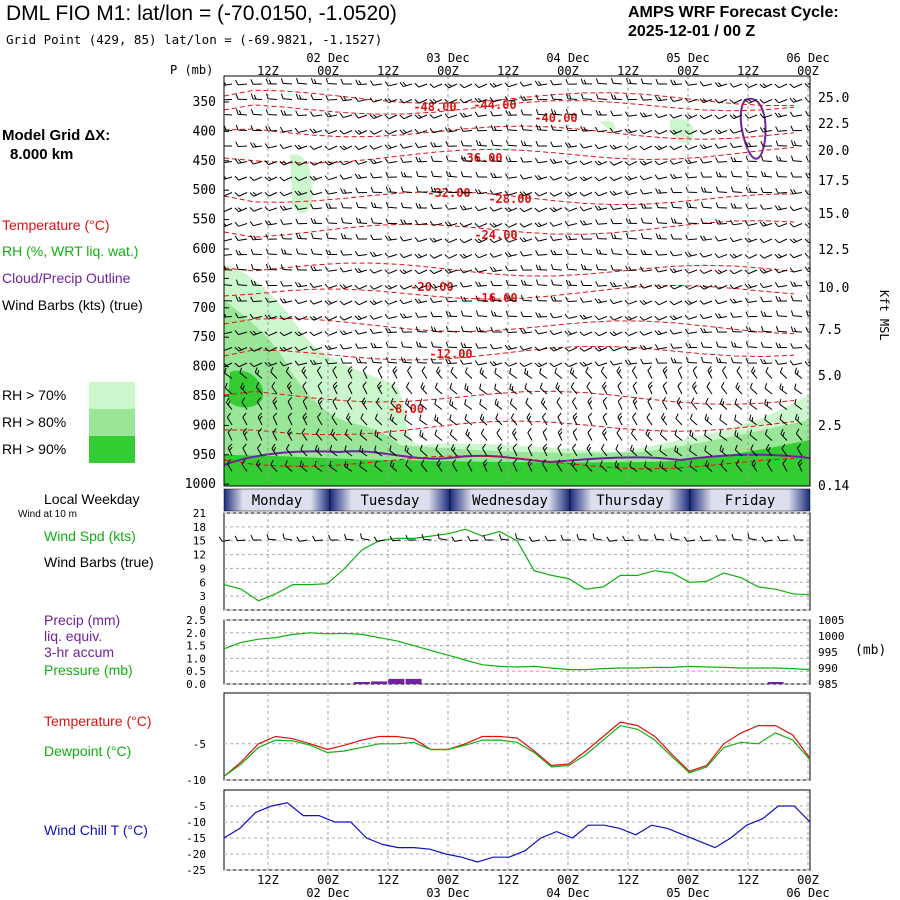  Describe the element at coordinates (70, 251) in the screenshot. I see `legend-rh: RH (%, WRT liq. wat.)` at that location.